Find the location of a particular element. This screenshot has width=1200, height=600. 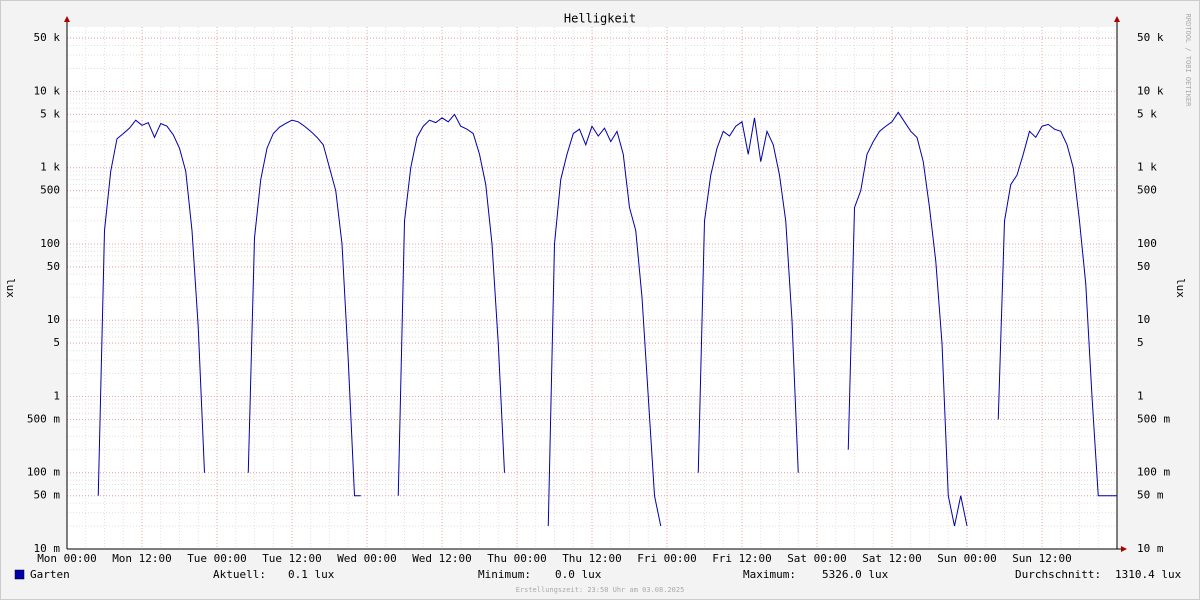

legend-label: Garten is located at coordinates (50, 574).